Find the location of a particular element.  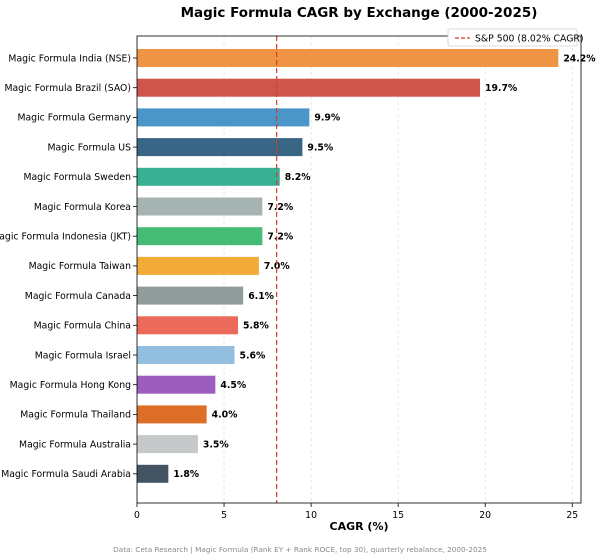

category-label: Magic Formula Australia is located at coordinates (75, 444).